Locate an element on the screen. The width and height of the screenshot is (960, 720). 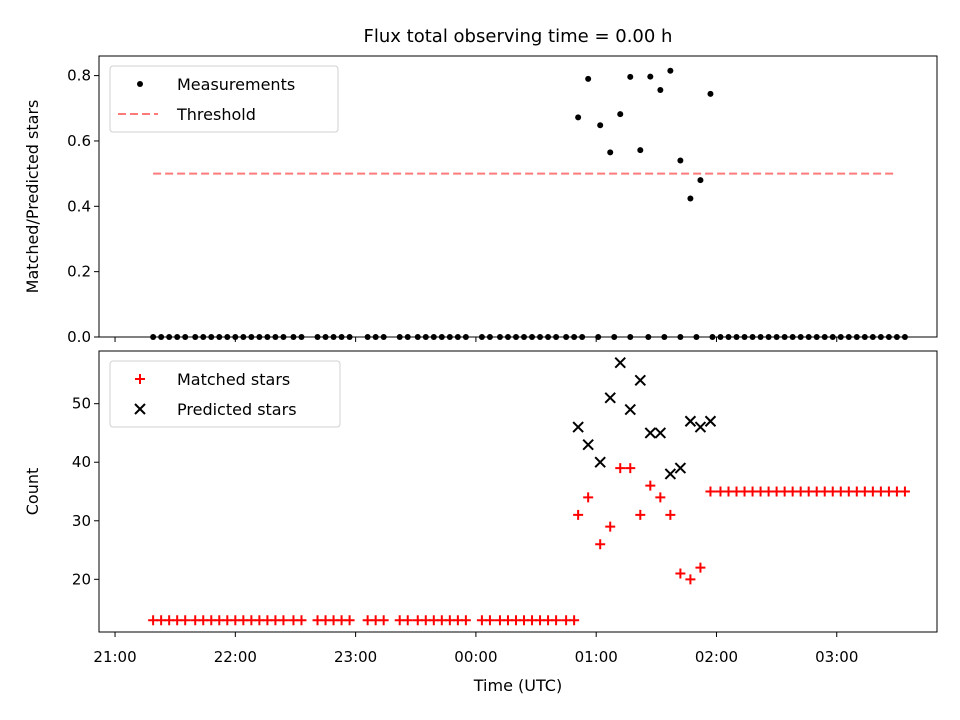
x-tick-label: 00:00 is located at coordinates (475, 657).